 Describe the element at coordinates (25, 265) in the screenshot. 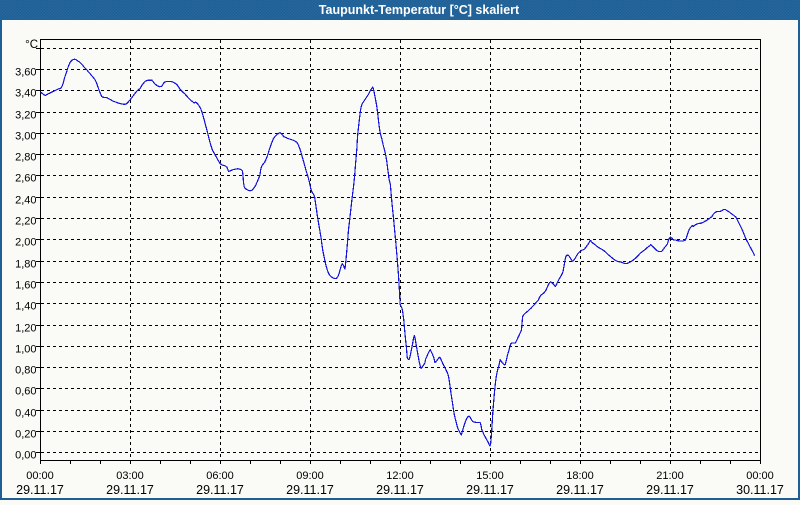

I see `svg-text: 1,80` at that location.